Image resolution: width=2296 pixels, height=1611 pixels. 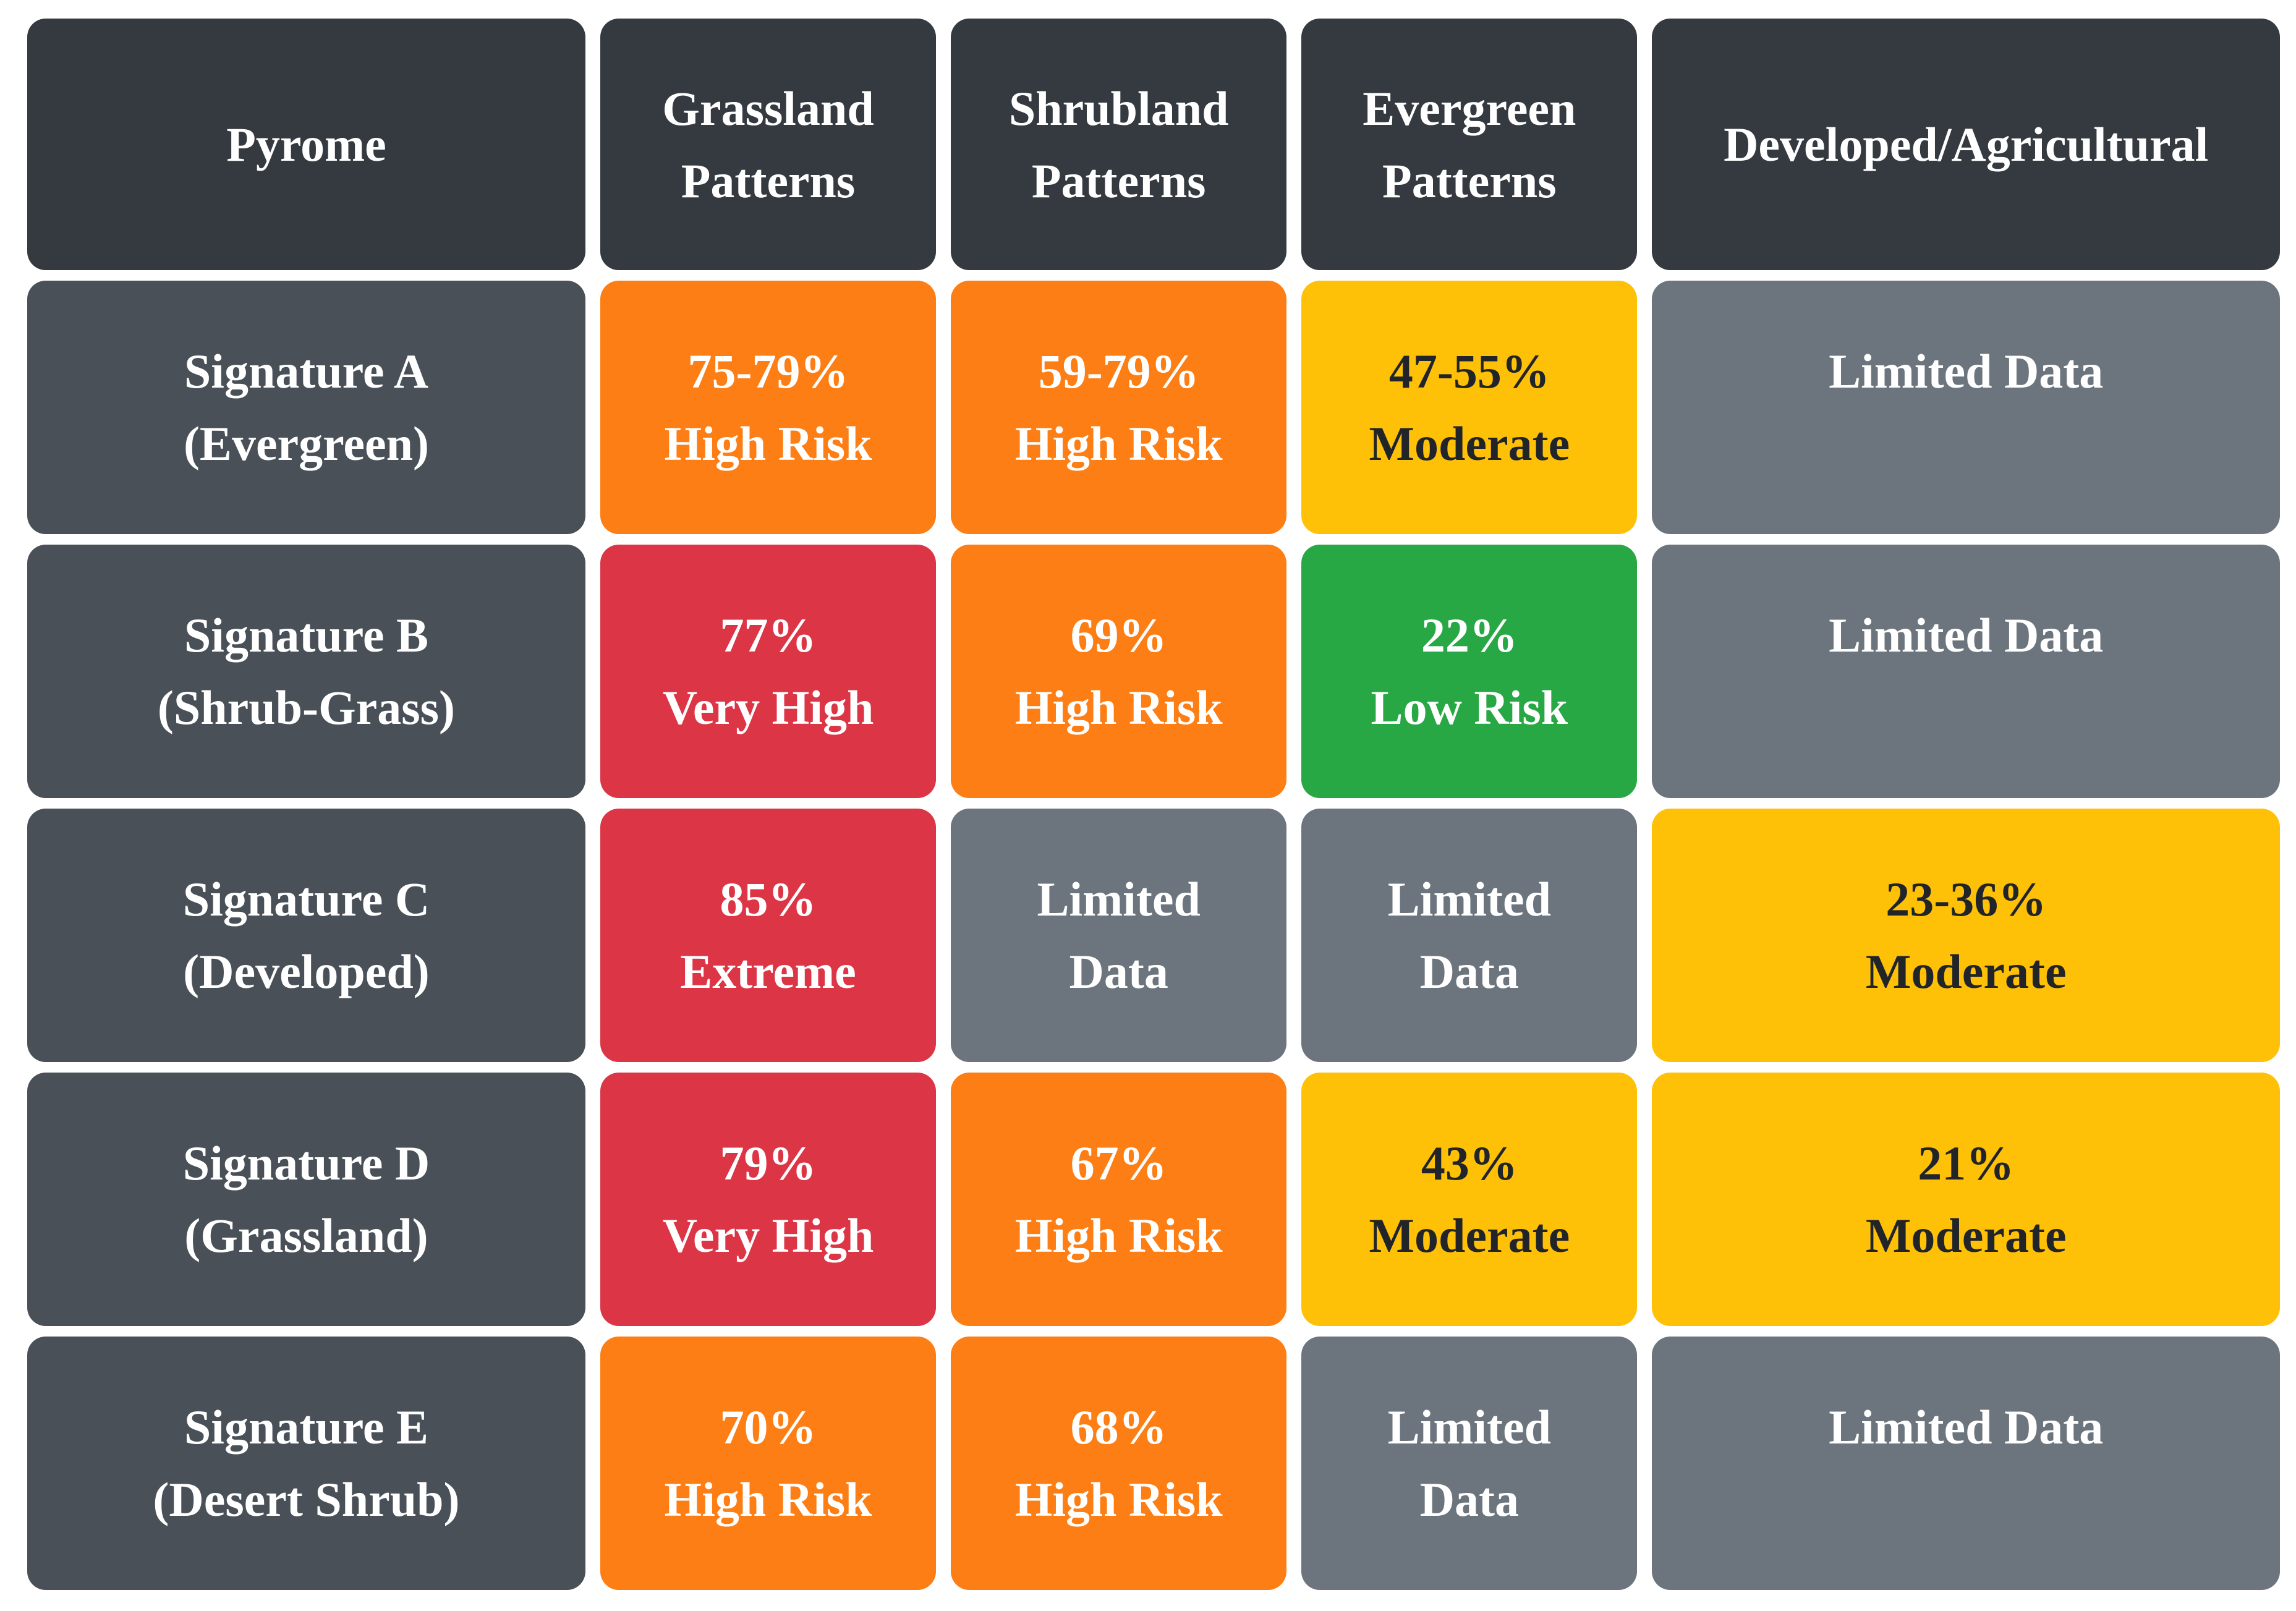 What do you see at coordinates (306, 407) in the screenshot?
I see `row-label-signature-a: Signature A (Evergreen)` at bounding box center [306, 407].